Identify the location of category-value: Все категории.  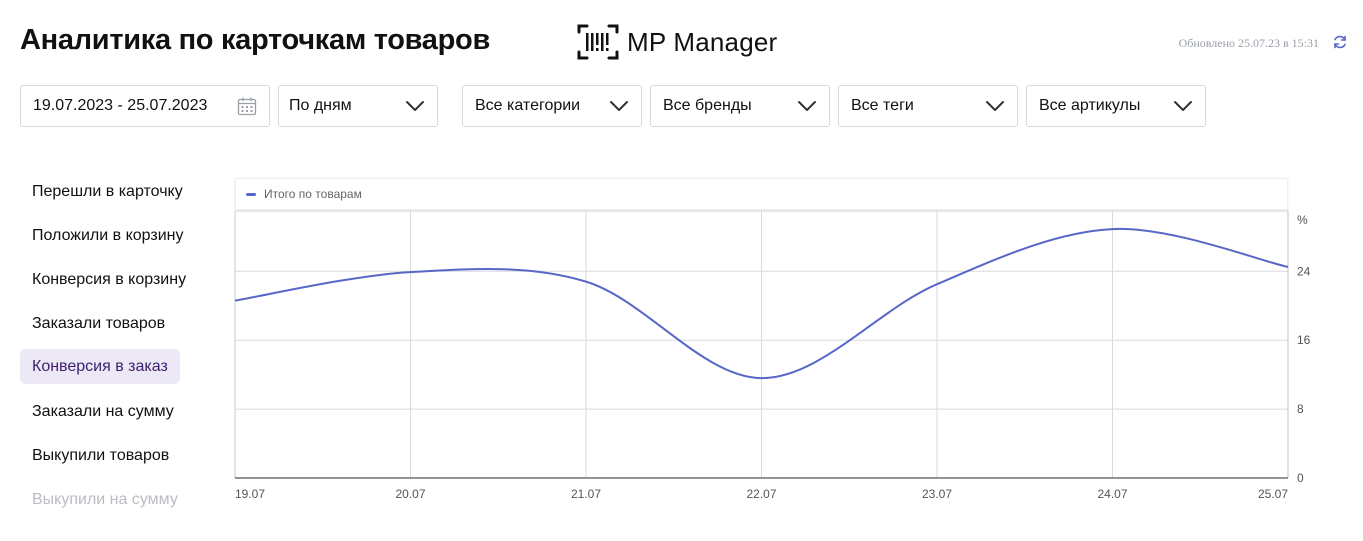
(528, 105).